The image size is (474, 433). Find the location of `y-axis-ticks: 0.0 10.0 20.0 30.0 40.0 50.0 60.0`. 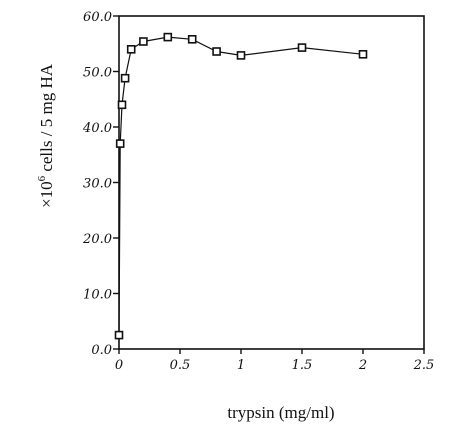

y-axis-ticks: 0.0 10.0 20.0 30.0 40.0 50.0 60.0 is located at coordinates (100, 184).